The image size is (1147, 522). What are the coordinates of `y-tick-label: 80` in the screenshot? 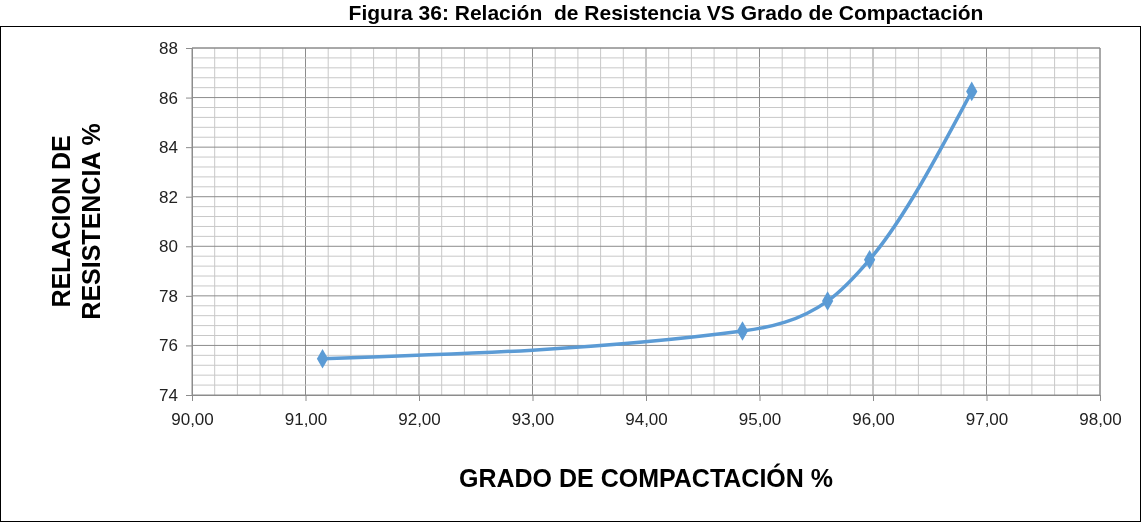 It's located at (168, 247).